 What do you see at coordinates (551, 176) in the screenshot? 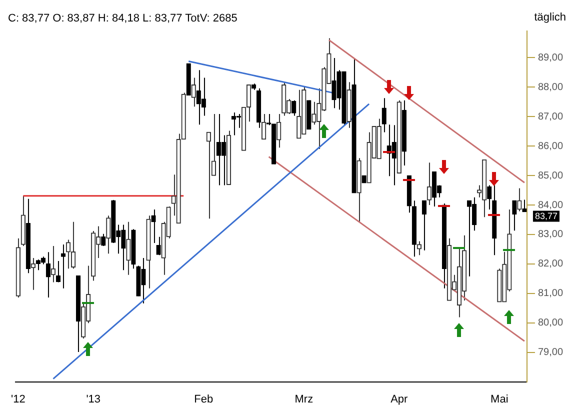
I see `y-tick-label: 85,00` at bounding box center [551, 176].